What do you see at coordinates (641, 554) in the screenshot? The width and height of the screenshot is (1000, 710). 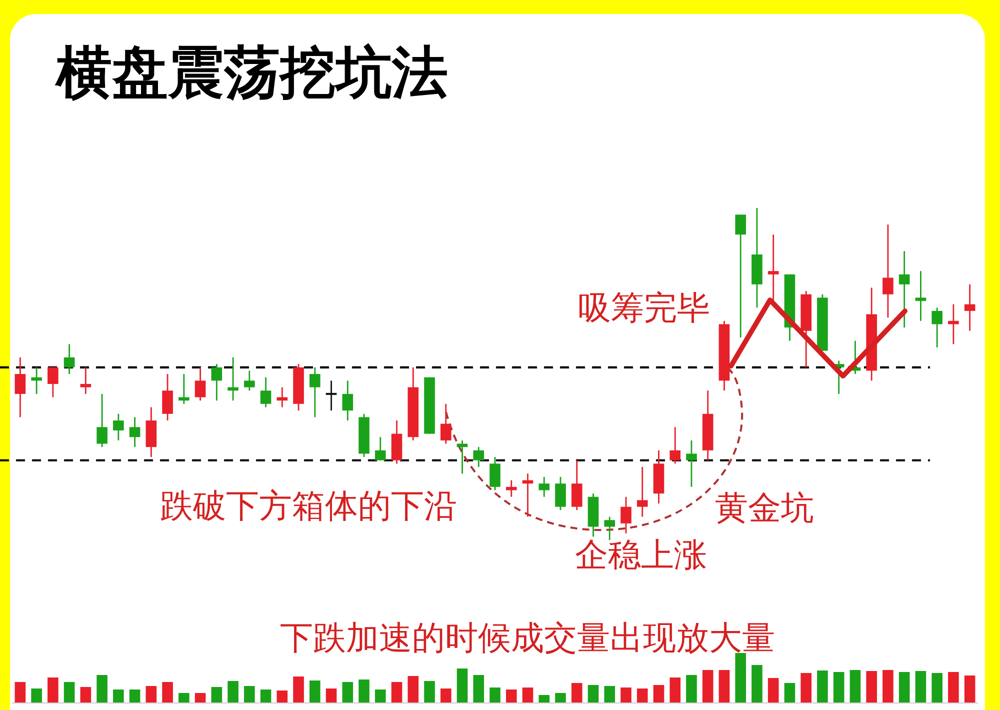 I see `annotation: 企稳上涨` at bounding box center [641, 554].